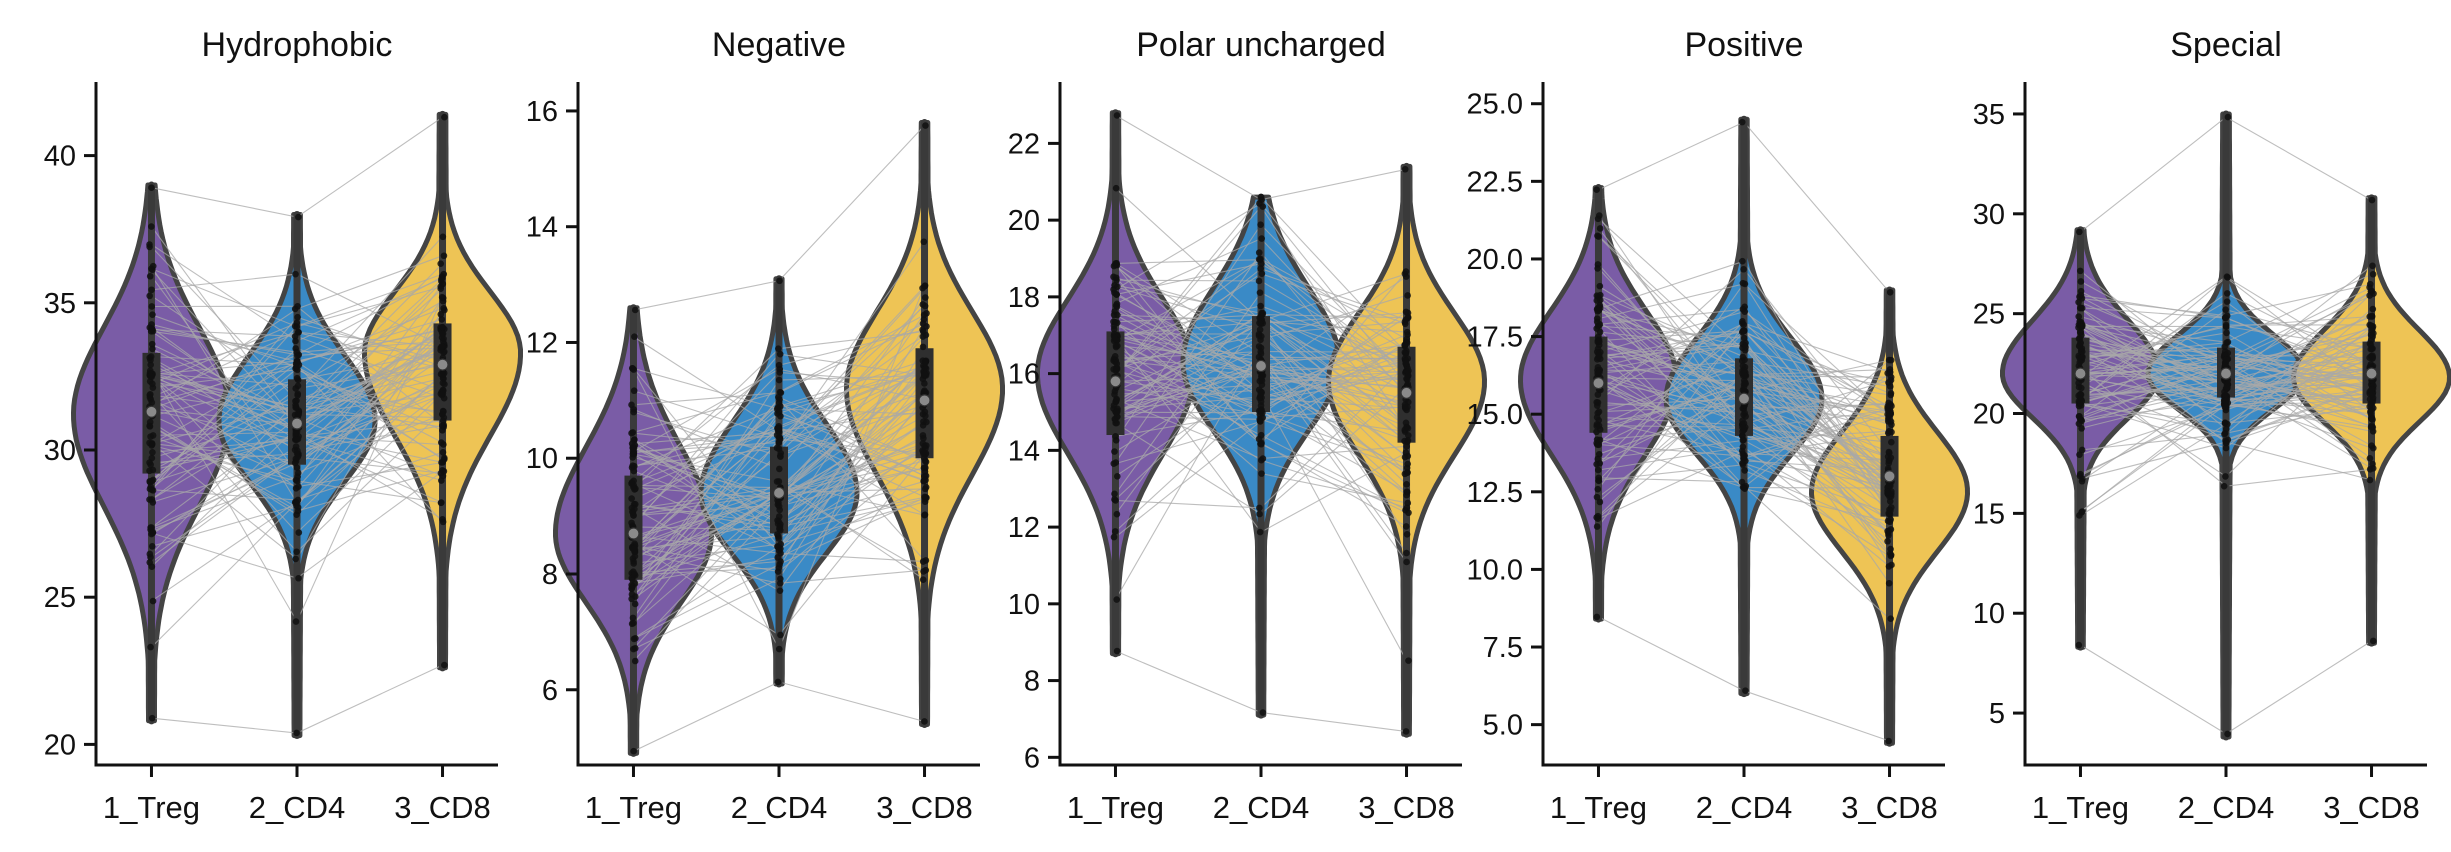 The image size is (2451, 852). I want to click on x-tick-label: 3_CD8, so click(442, 807).